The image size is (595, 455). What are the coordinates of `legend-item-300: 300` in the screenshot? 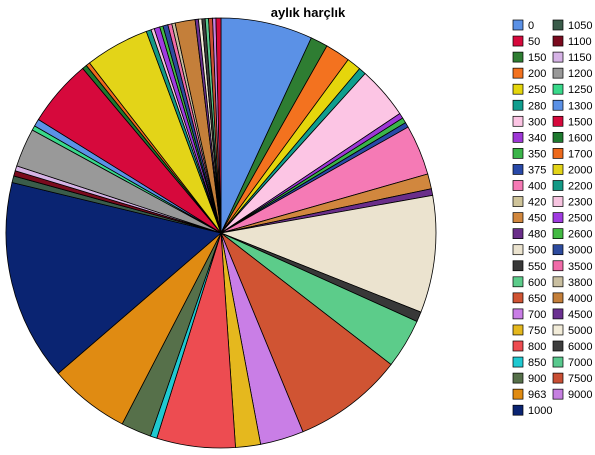 It's located at (529, 121).